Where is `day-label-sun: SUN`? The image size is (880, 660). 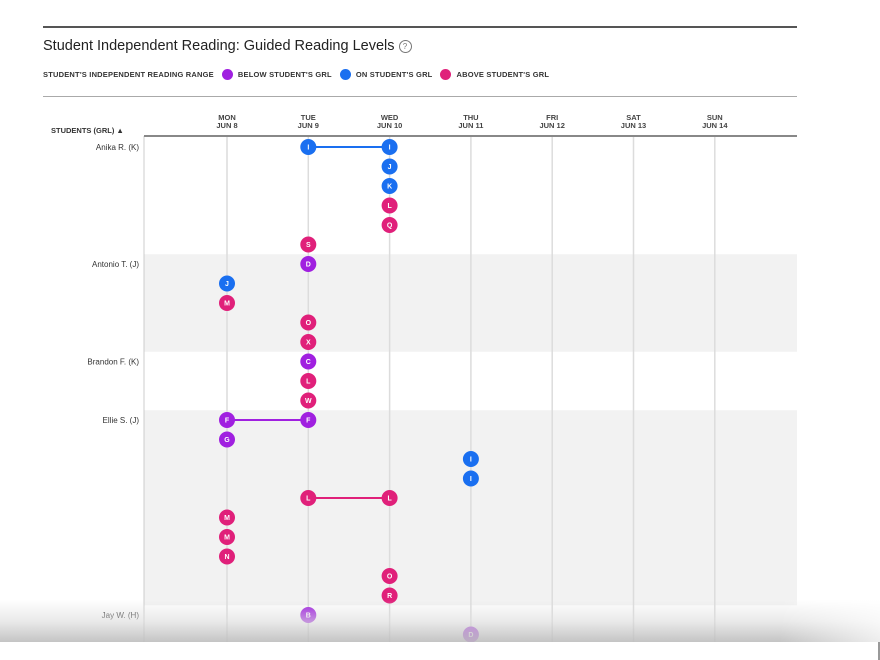 day-label-sun: SUN is located at coordinates (715, 117).